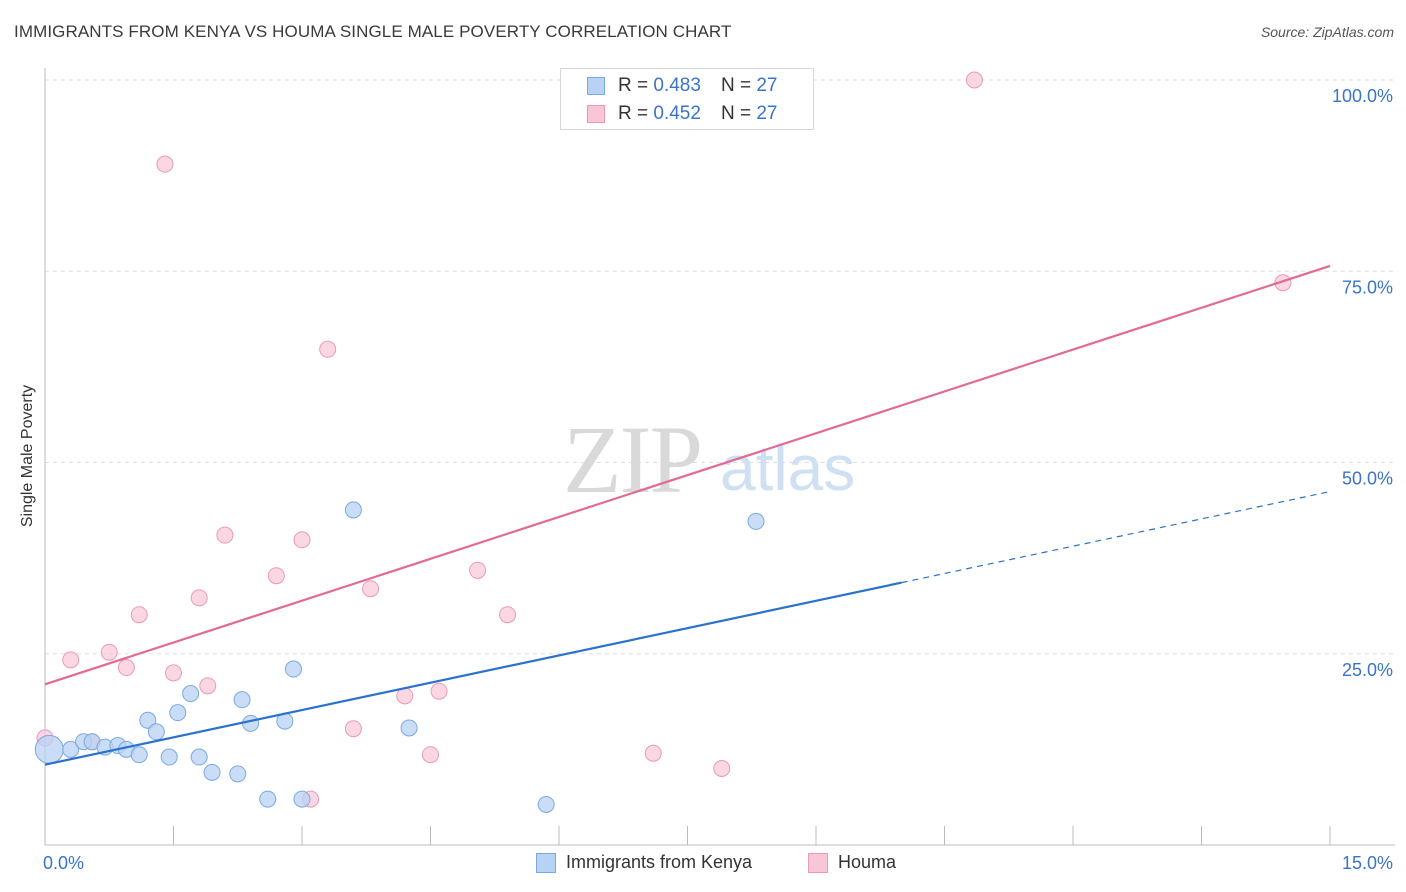  What do you see at coordinates (677, 113) in the screenshot?
I see `houma-r-value: 0.452` at bounding box center [677, 113].